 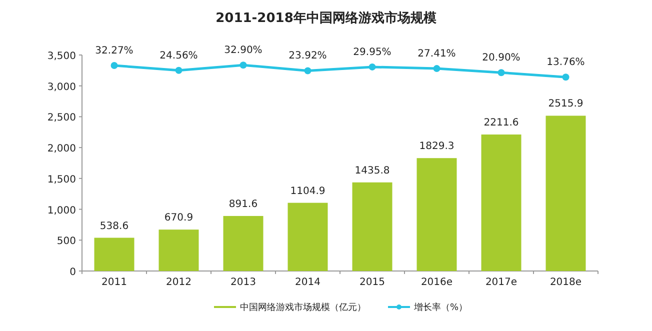 I want to click on x-tick-label: 2011, so click(x=114, y=282).